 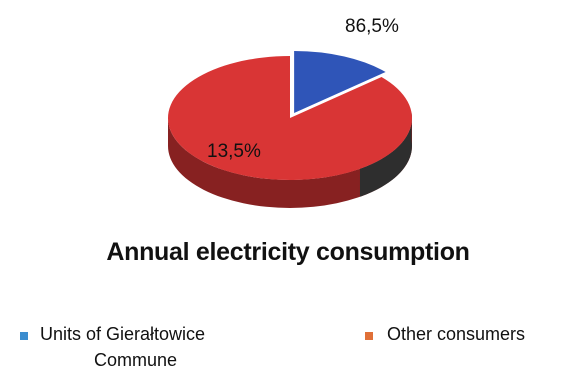 I want to click on data-label-86-5: 86,5%, so click(x=372, y=26).